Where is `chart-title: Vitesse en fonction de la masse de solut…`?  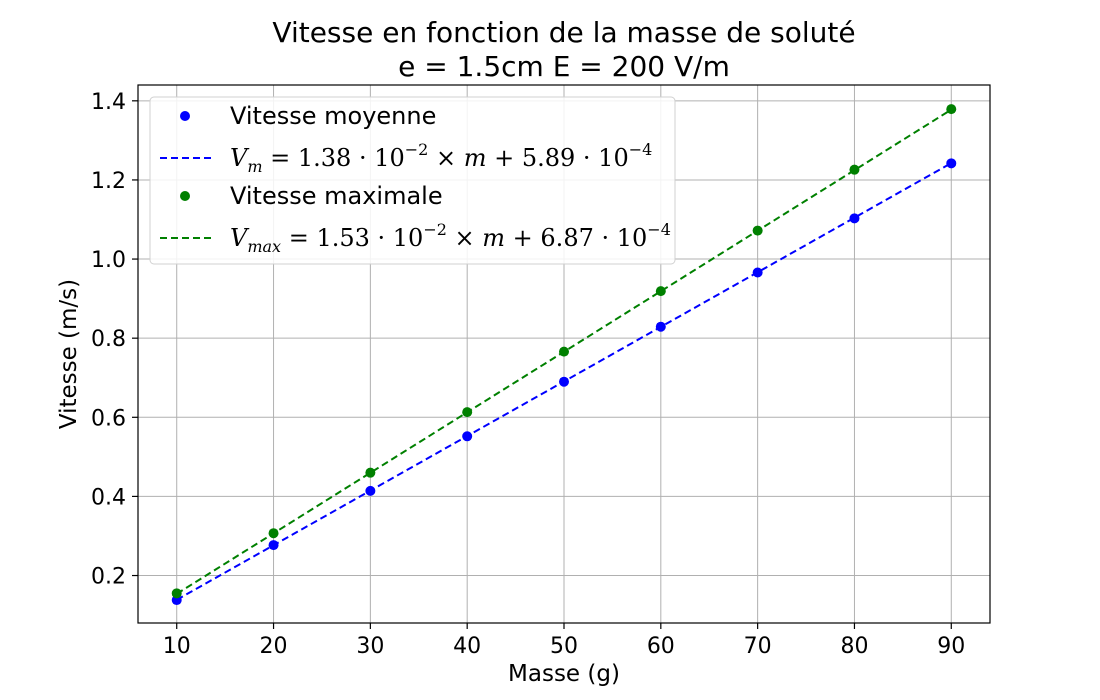 chart-title: Vitesse en fonction de la masse de solut… is located at coordinates (563, 32).